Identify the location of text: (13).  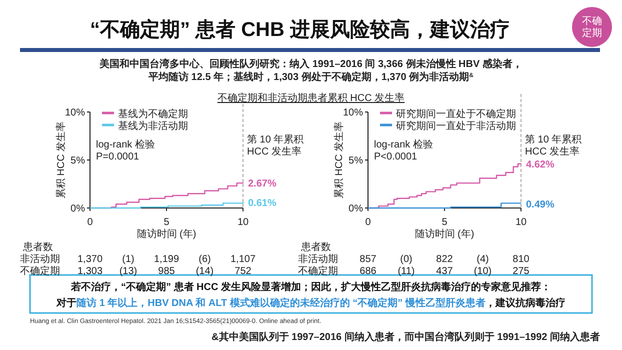
(128, 271).